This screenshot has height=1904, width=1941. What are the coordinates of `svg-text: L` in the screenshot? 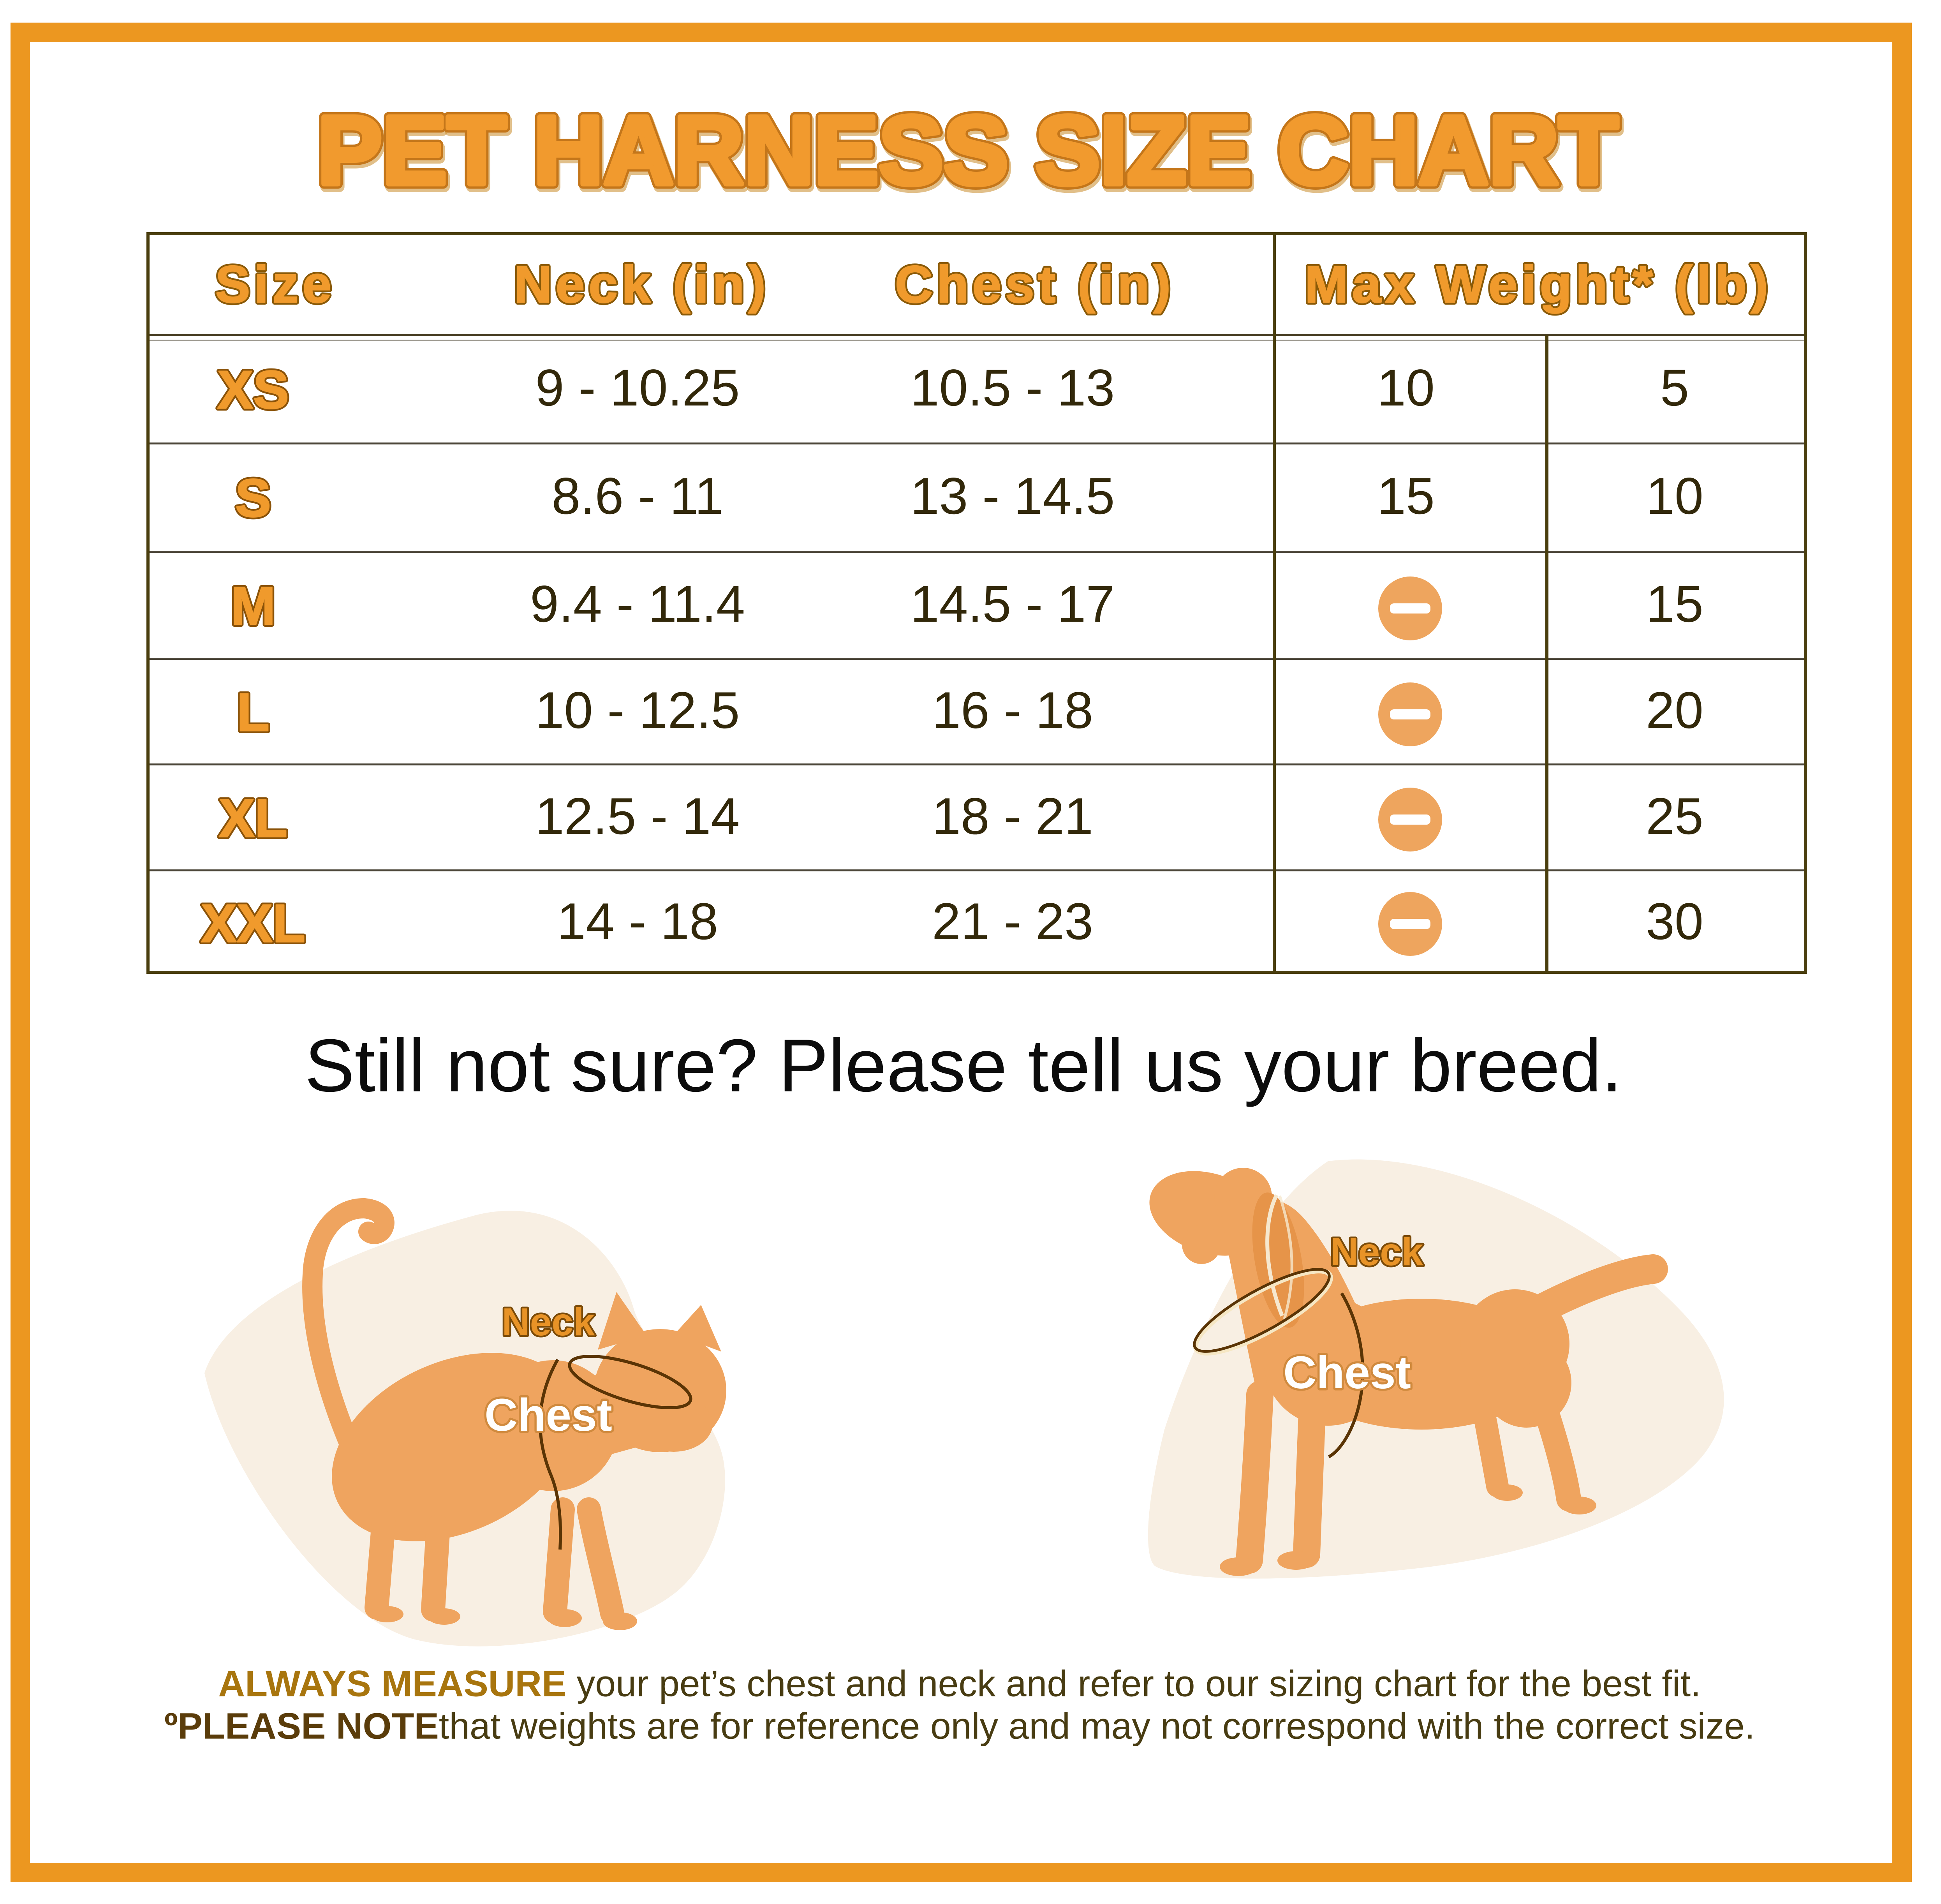 It's located at (253, 712).